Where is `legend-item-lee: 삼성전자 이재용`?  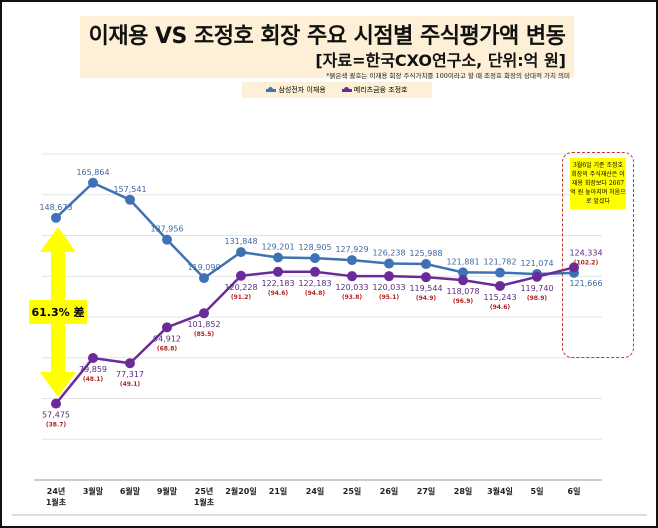 legend-item-lee: 삼성전자 이재용 is located at coordinates (296, 90).